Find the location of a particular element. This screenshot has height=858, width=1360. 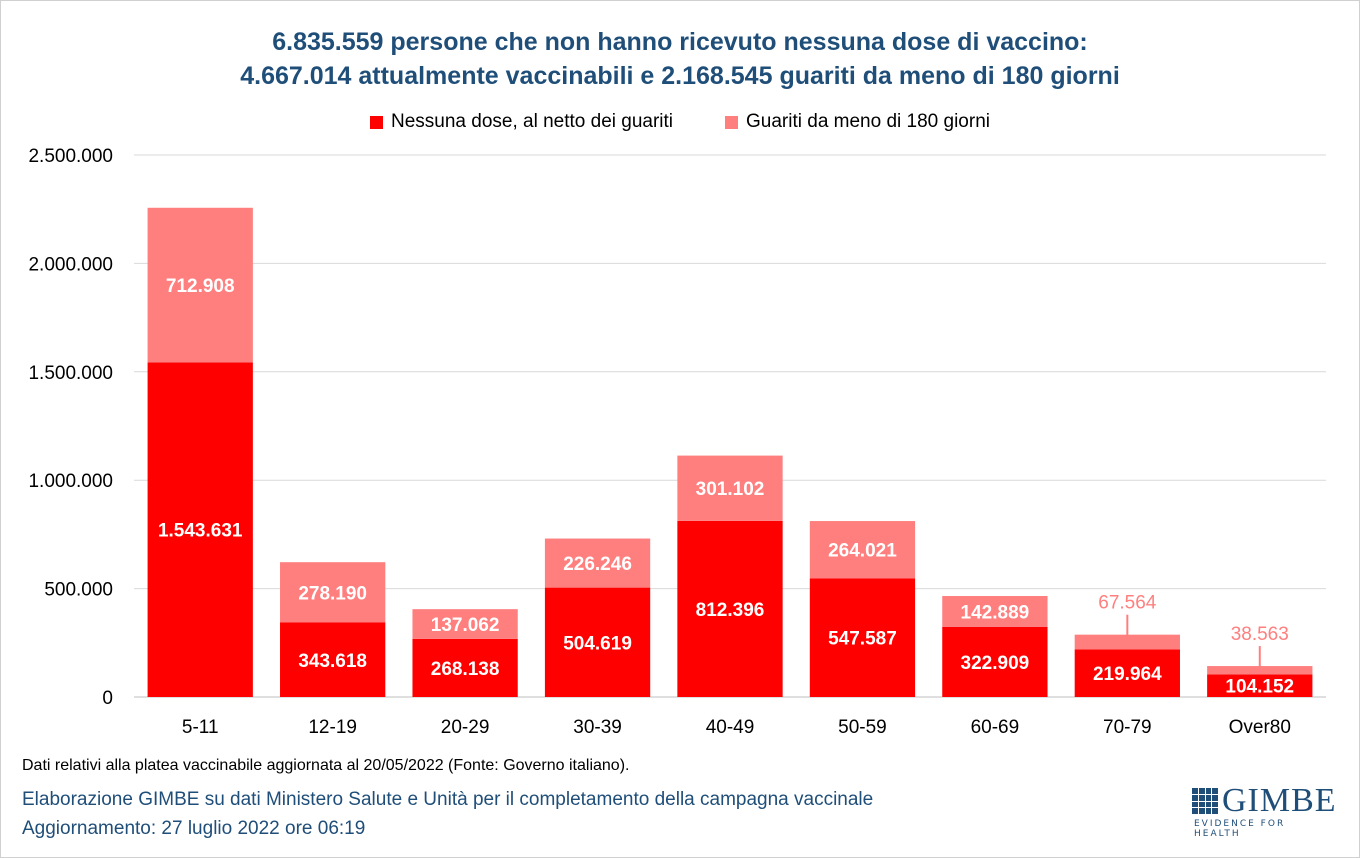

data-label-no-dose: 104.152 is located at coordinates (1259, 687).